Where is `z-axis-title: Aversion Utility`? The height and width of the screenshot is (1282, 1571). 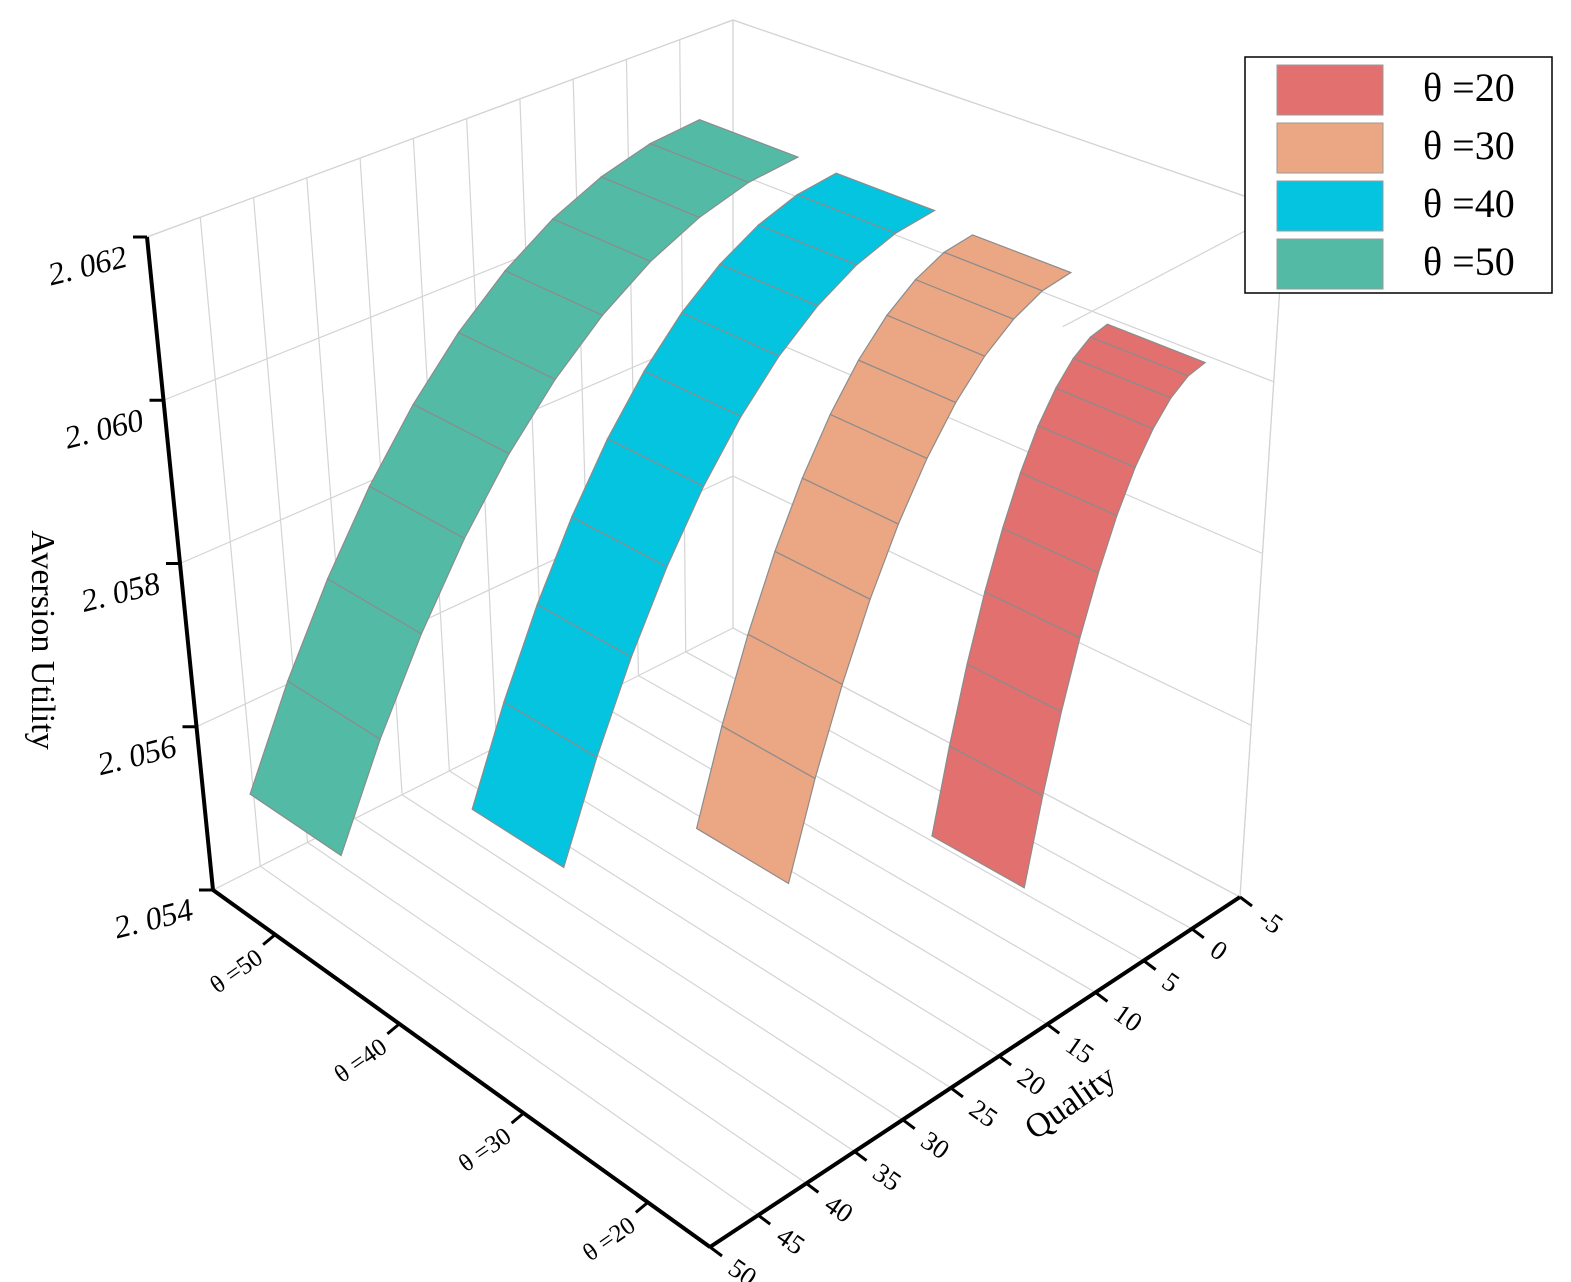 z-axis-title: Aversion Utility is located at coordinates (42, 639).